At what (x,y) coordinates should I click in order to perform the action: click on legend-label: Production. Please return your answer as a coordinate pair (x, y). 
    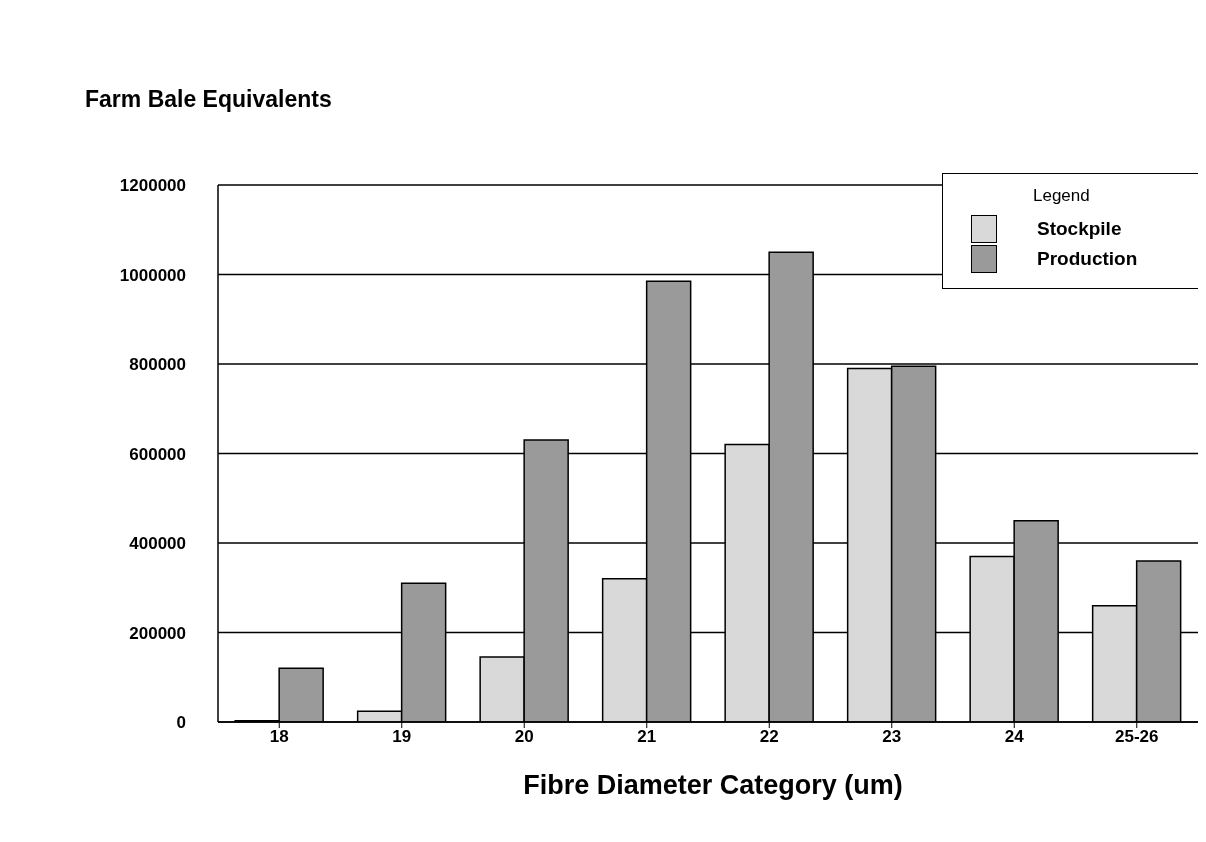
    Looking at the image, I should click on (1087, 259).